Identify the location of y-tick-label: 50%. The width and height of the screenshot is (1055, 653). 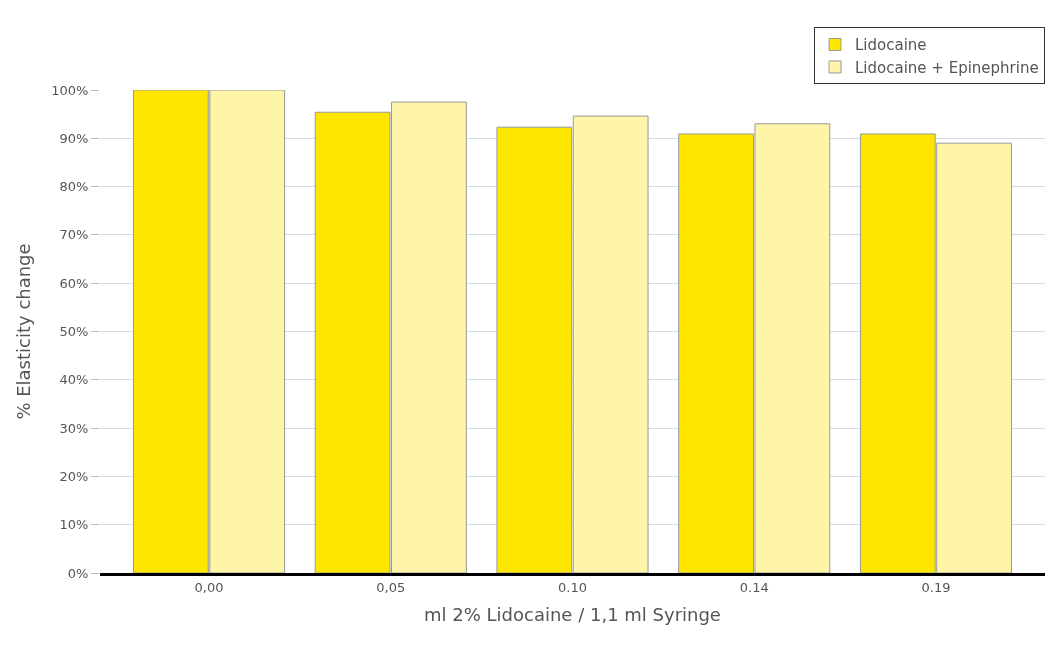
(74, 332).